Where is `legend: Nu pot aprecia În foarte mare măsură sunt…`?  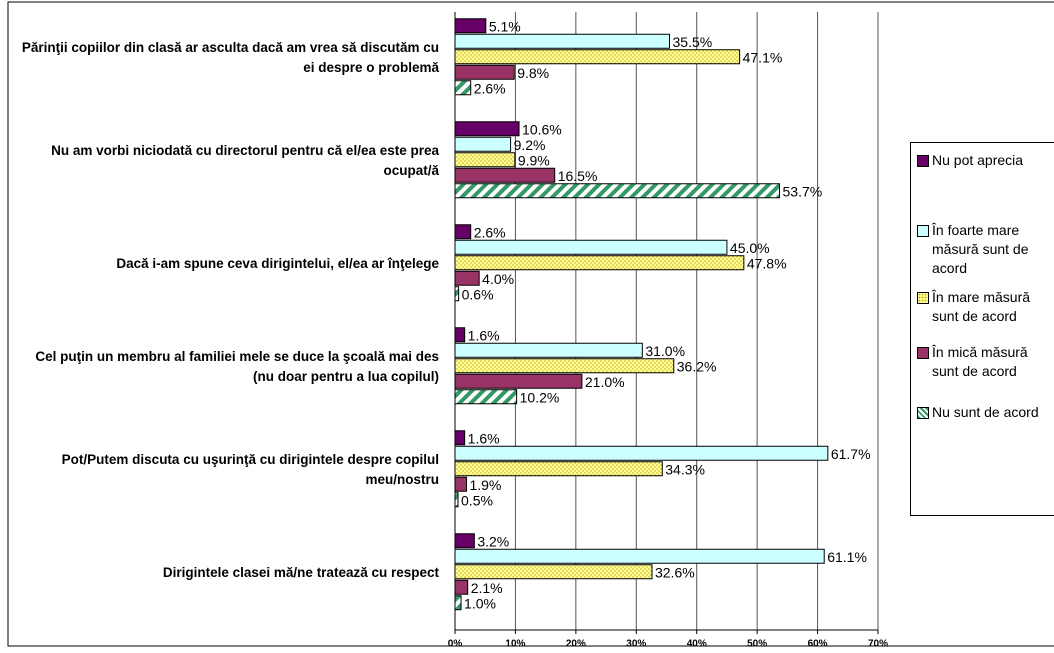 legend: Nu pot aprecia În foarte mare măsură sunt… is located at coordinates (982, 329).